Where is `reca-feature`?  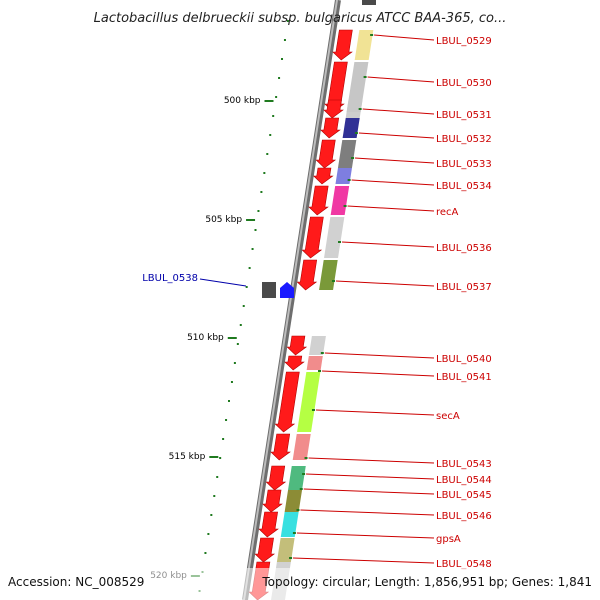 reca-feature is located at coordinates (329, 200).